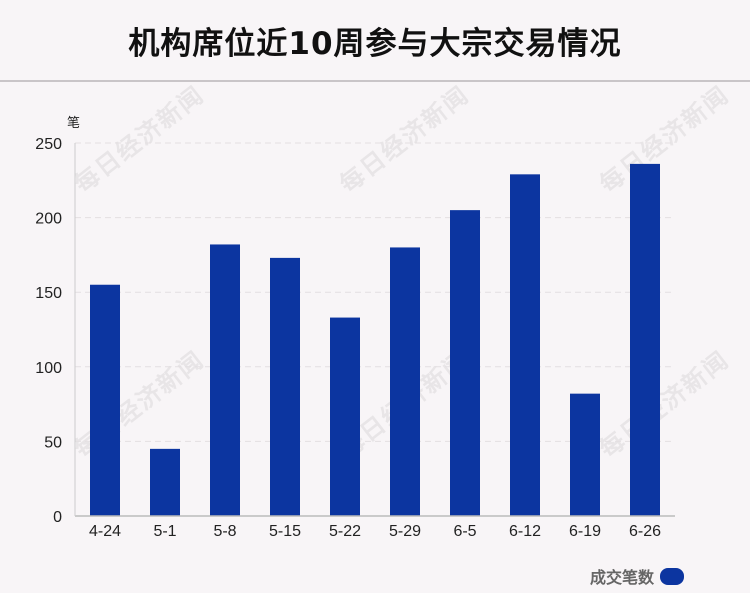 This screenshot has width=750, height=593. I want to click on title-divider, so click(375, 81).